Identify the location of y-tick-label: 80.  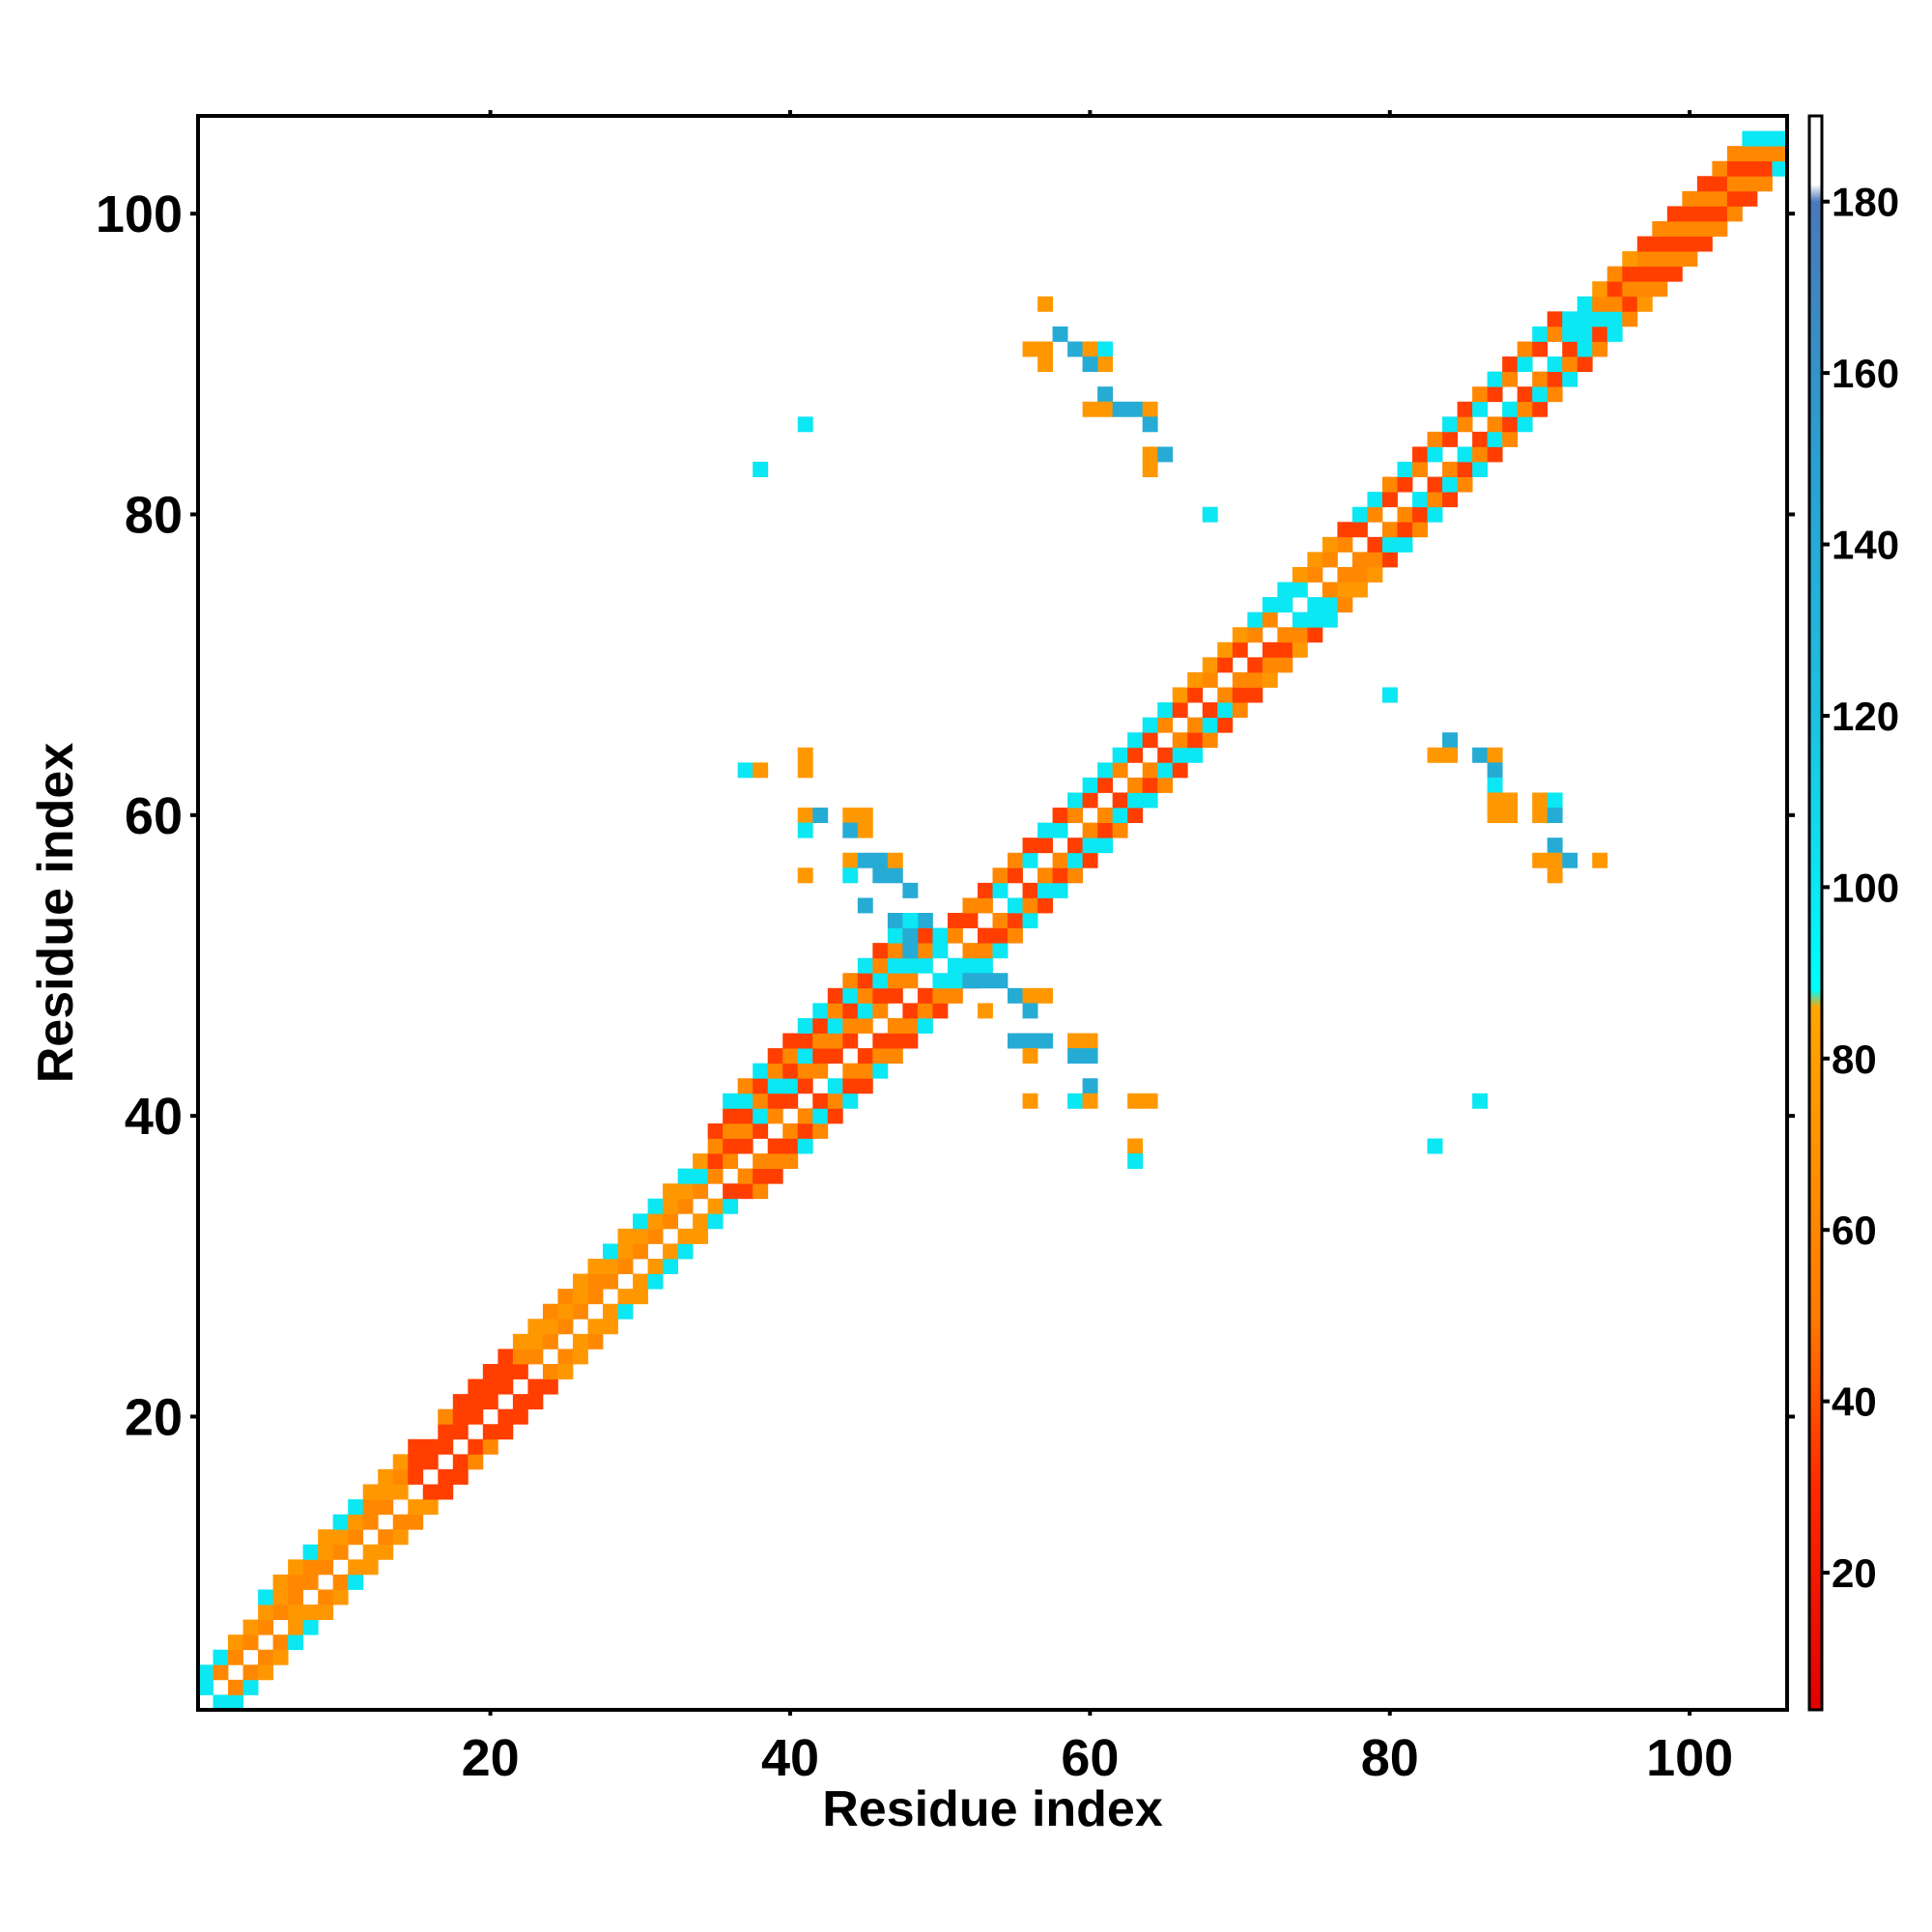
(154, 516).